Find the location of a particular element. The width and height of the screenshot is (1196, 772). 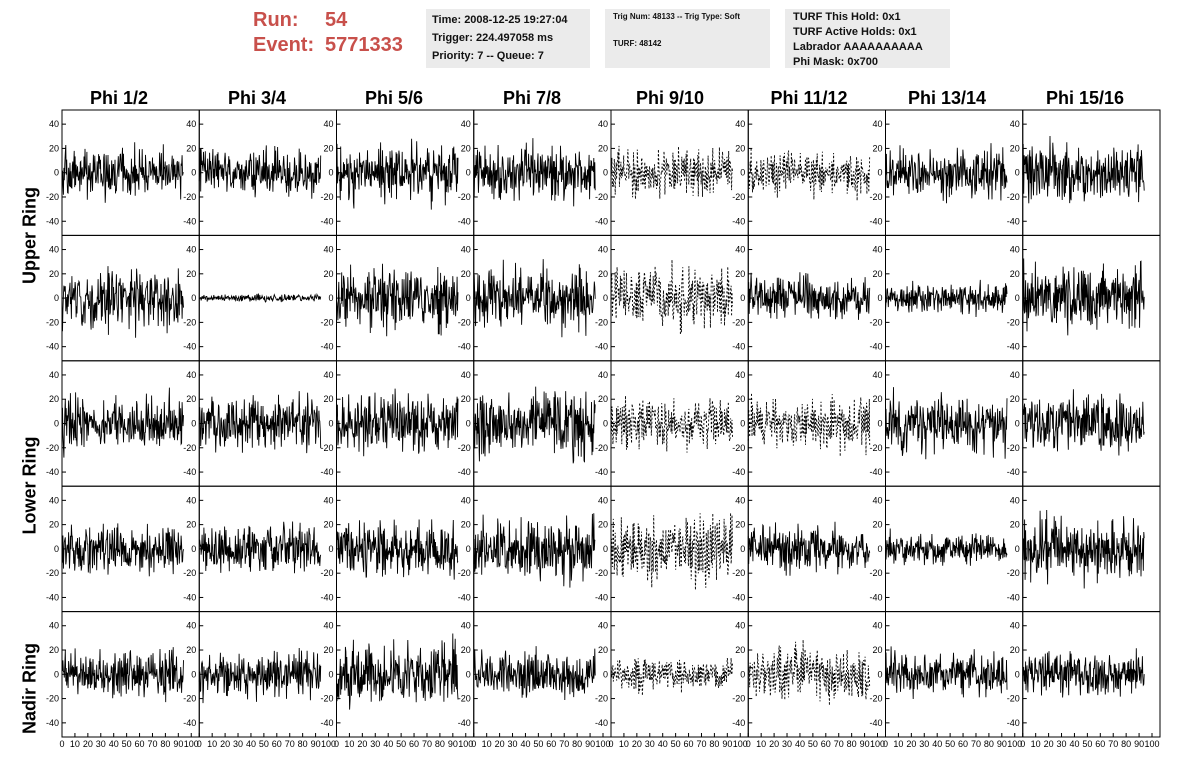

labrador-text: Labrador AAAAAAAAAA is located at coordinates (858, 47).